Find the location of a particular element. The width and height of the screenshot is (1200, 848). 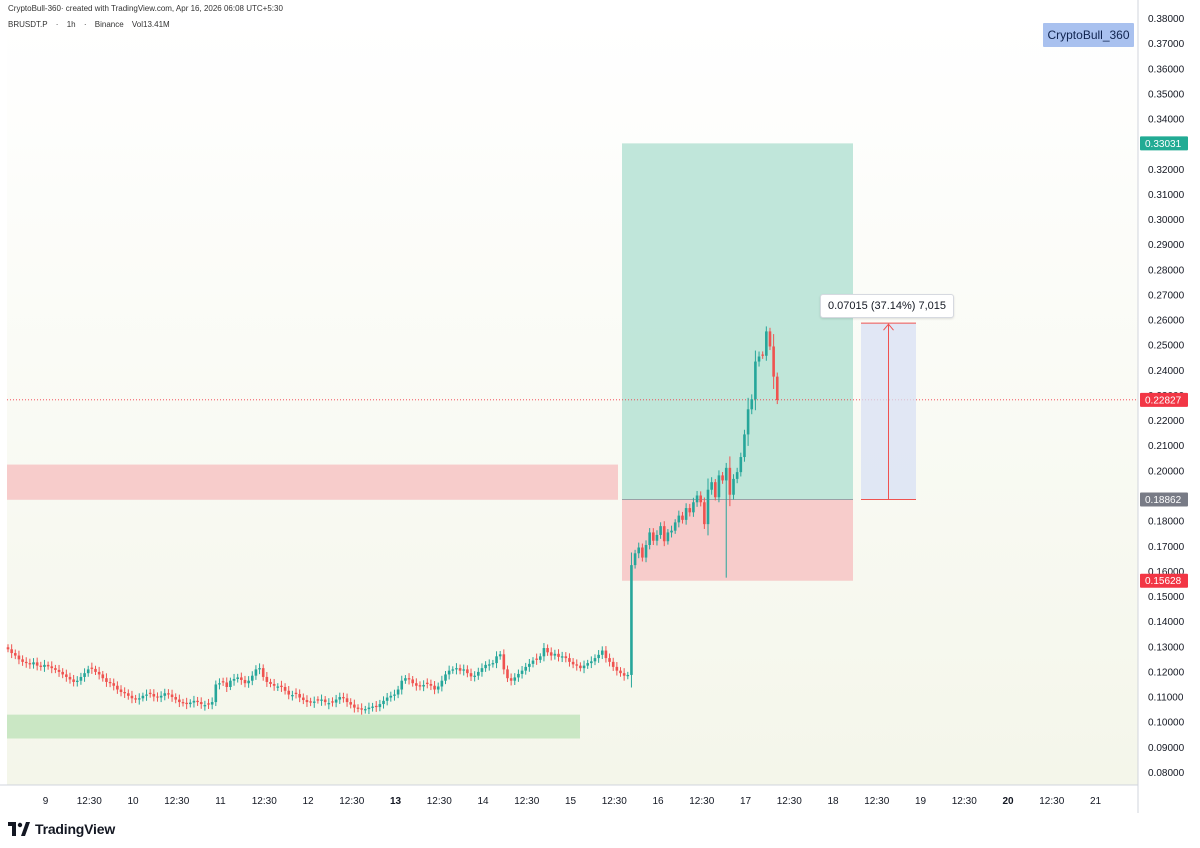

supply-zone is located at coordinates (312, 482).